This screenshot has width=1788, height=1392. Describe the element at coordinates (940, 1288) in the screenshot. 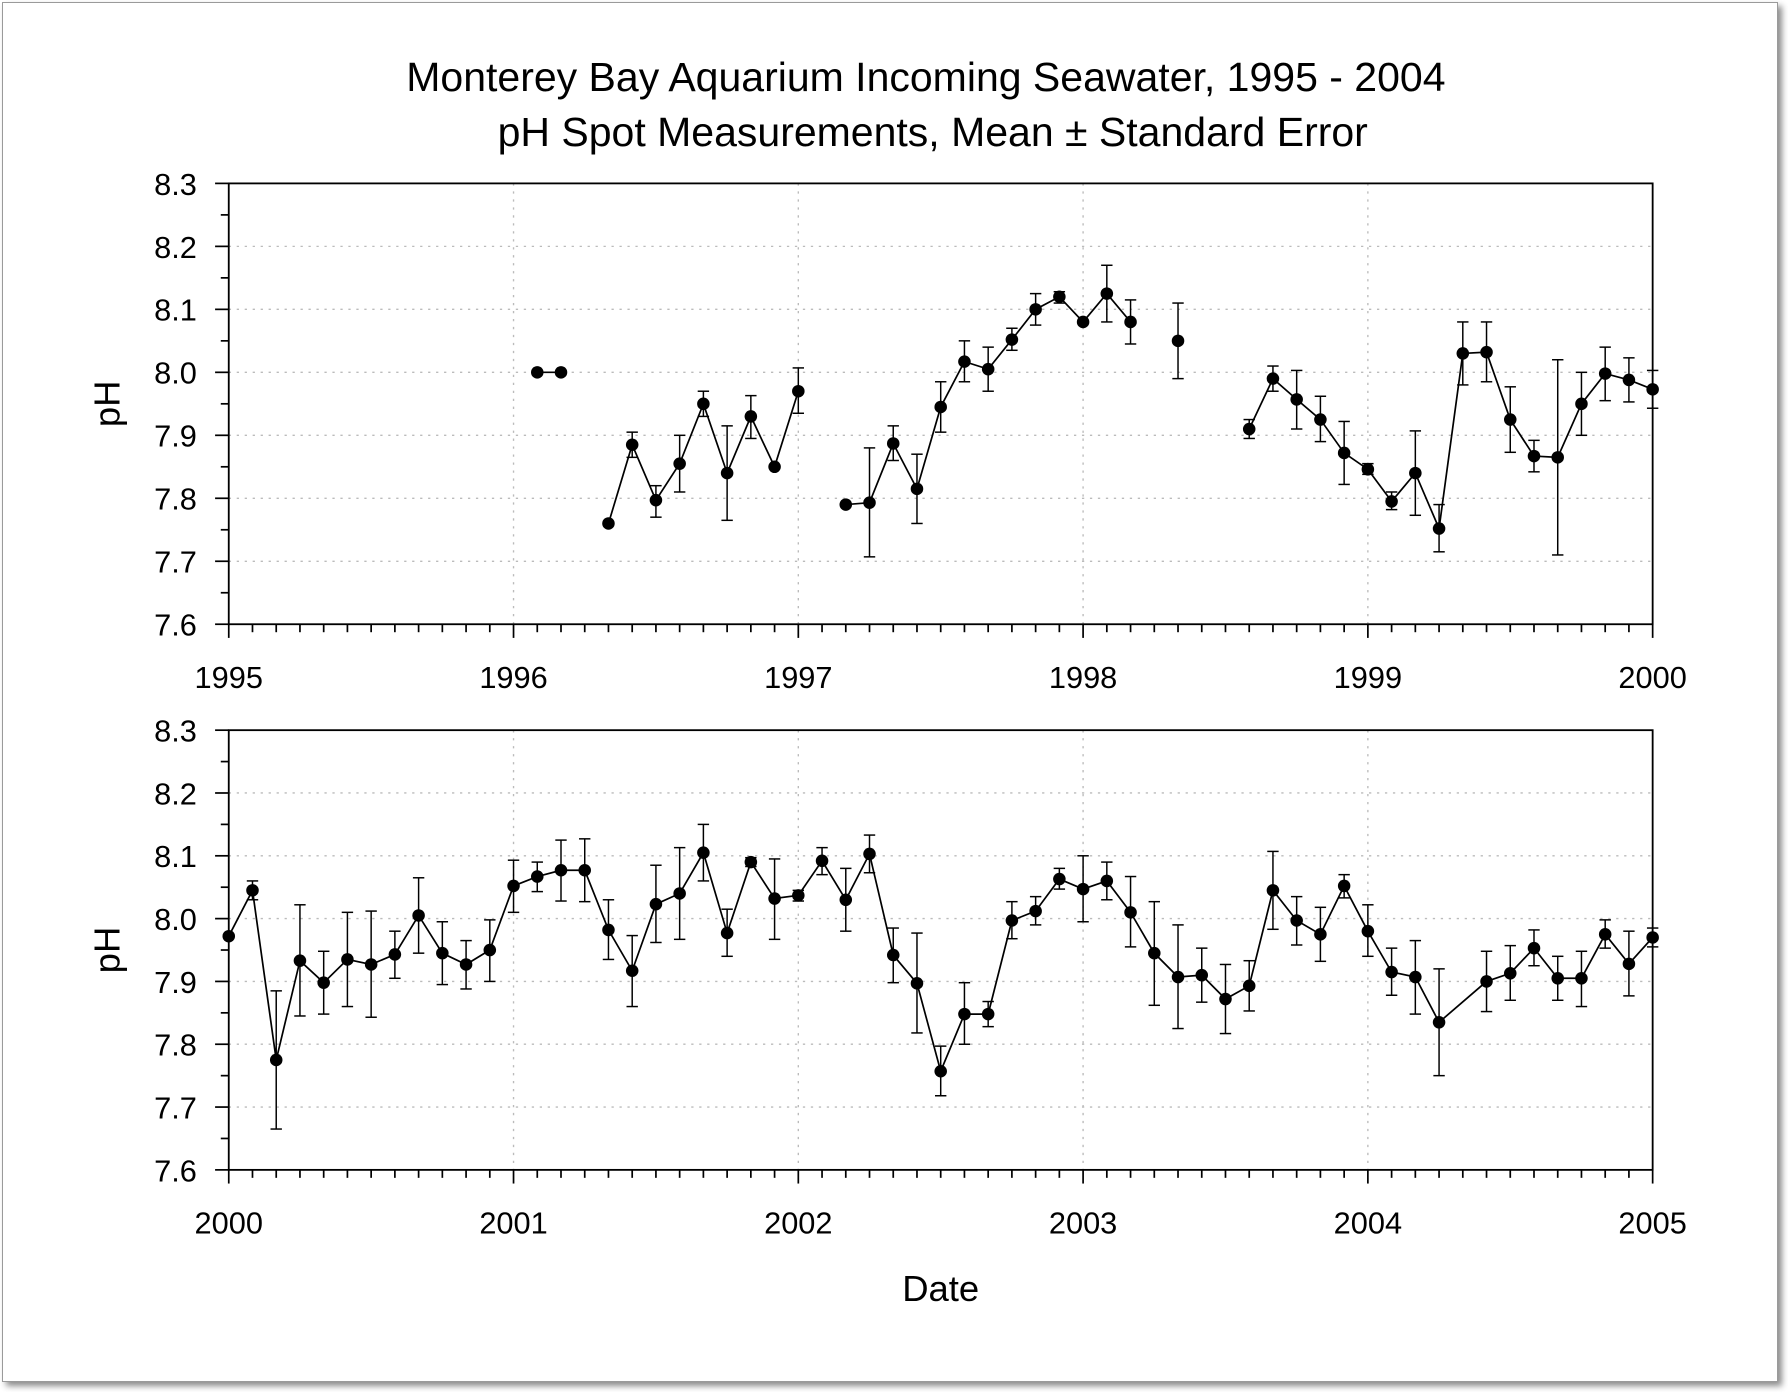

I see `x-axis-label: Date` at that location.